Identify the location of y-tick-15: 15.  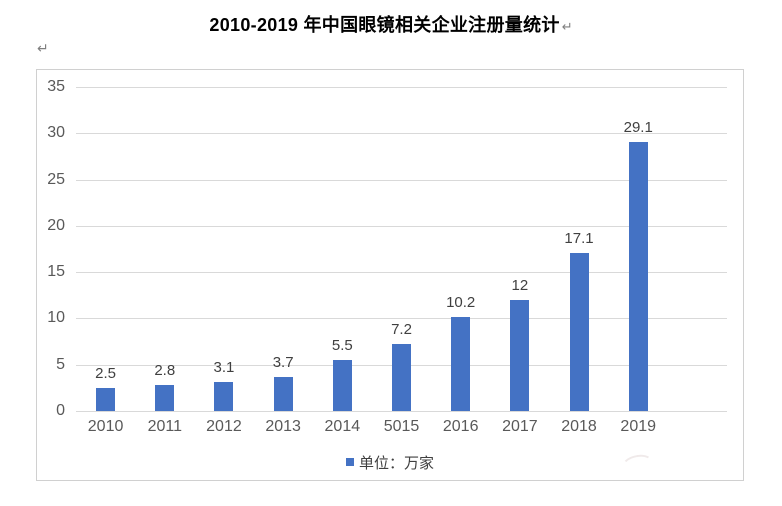
(56, 272).